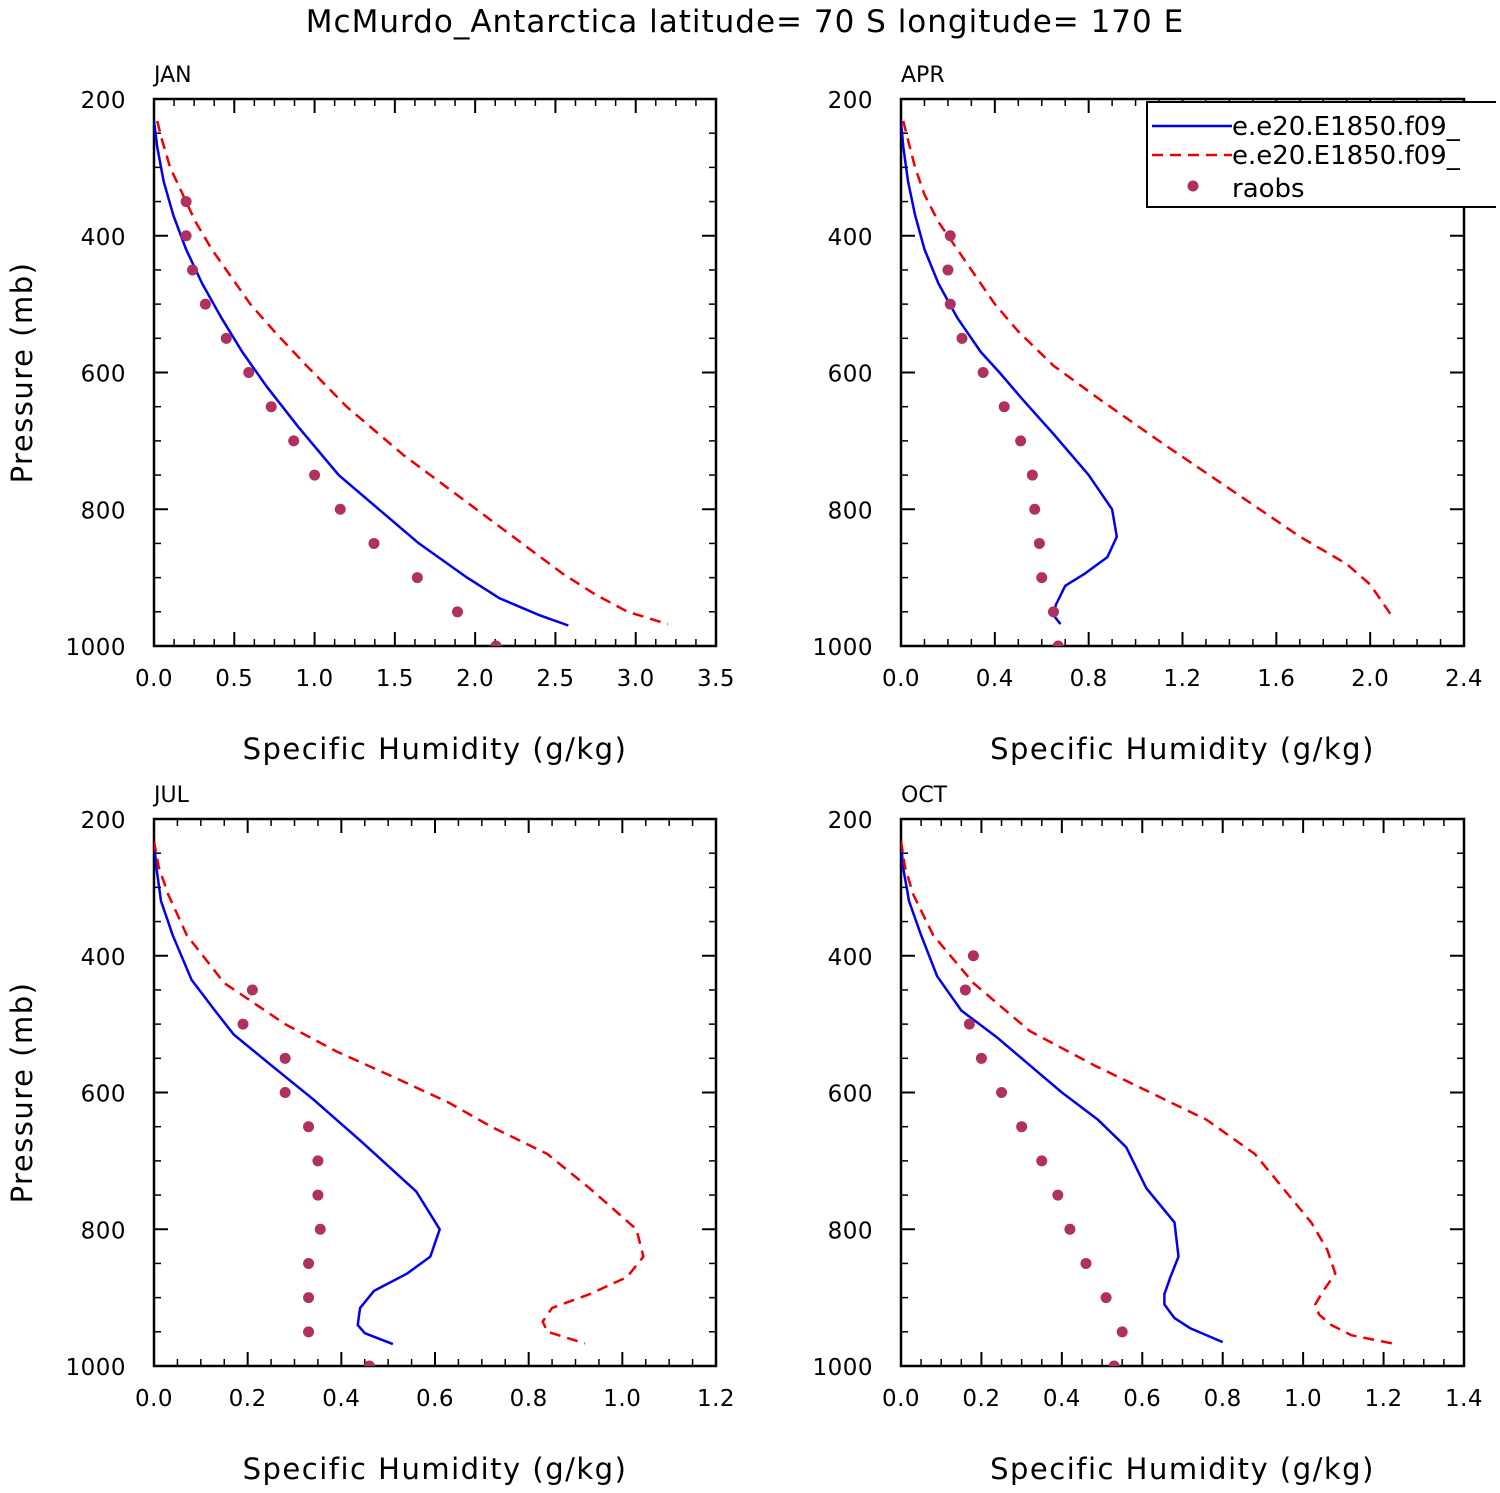 The image size is (1500, 1493). I want to click on x-tick-label: 0.5, so click(234, 679).